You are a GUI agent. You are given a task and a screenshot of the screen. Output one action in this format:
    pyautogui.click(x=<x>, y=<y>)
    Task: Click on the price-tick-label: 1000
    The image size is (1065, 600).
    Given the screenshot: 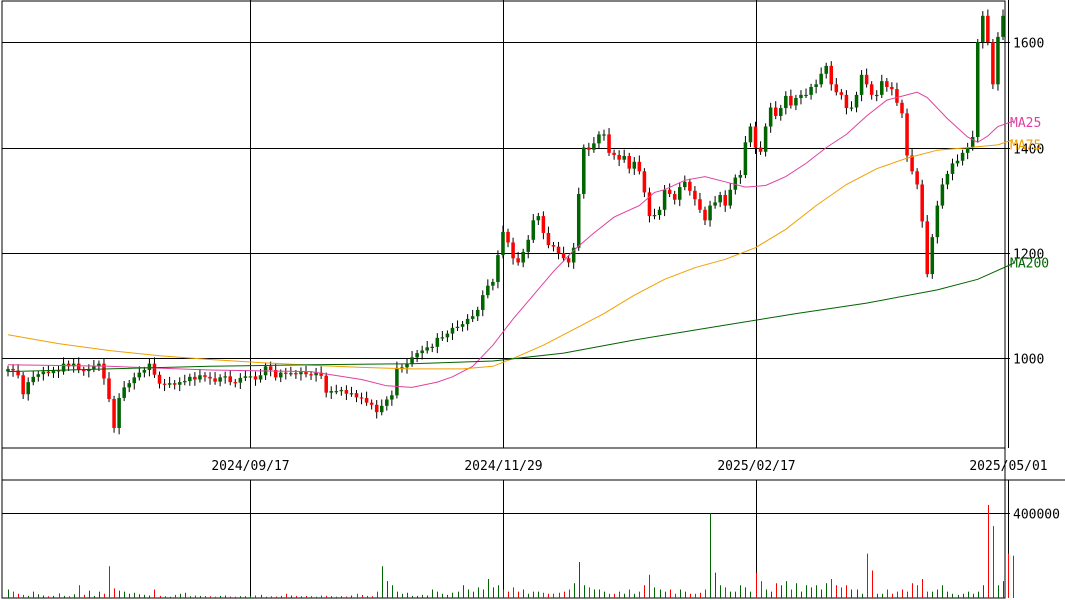 What is the action you would take?
    pyautogui.click(x=1028, y=360)
    